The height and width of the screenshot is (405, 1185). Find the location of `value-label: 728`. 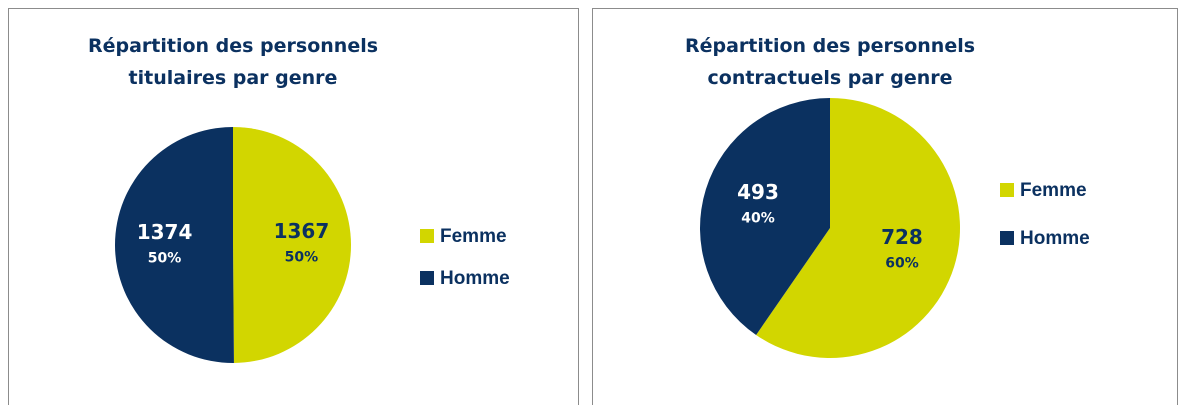

value-label: 728 is located at coordinates (902, 237).